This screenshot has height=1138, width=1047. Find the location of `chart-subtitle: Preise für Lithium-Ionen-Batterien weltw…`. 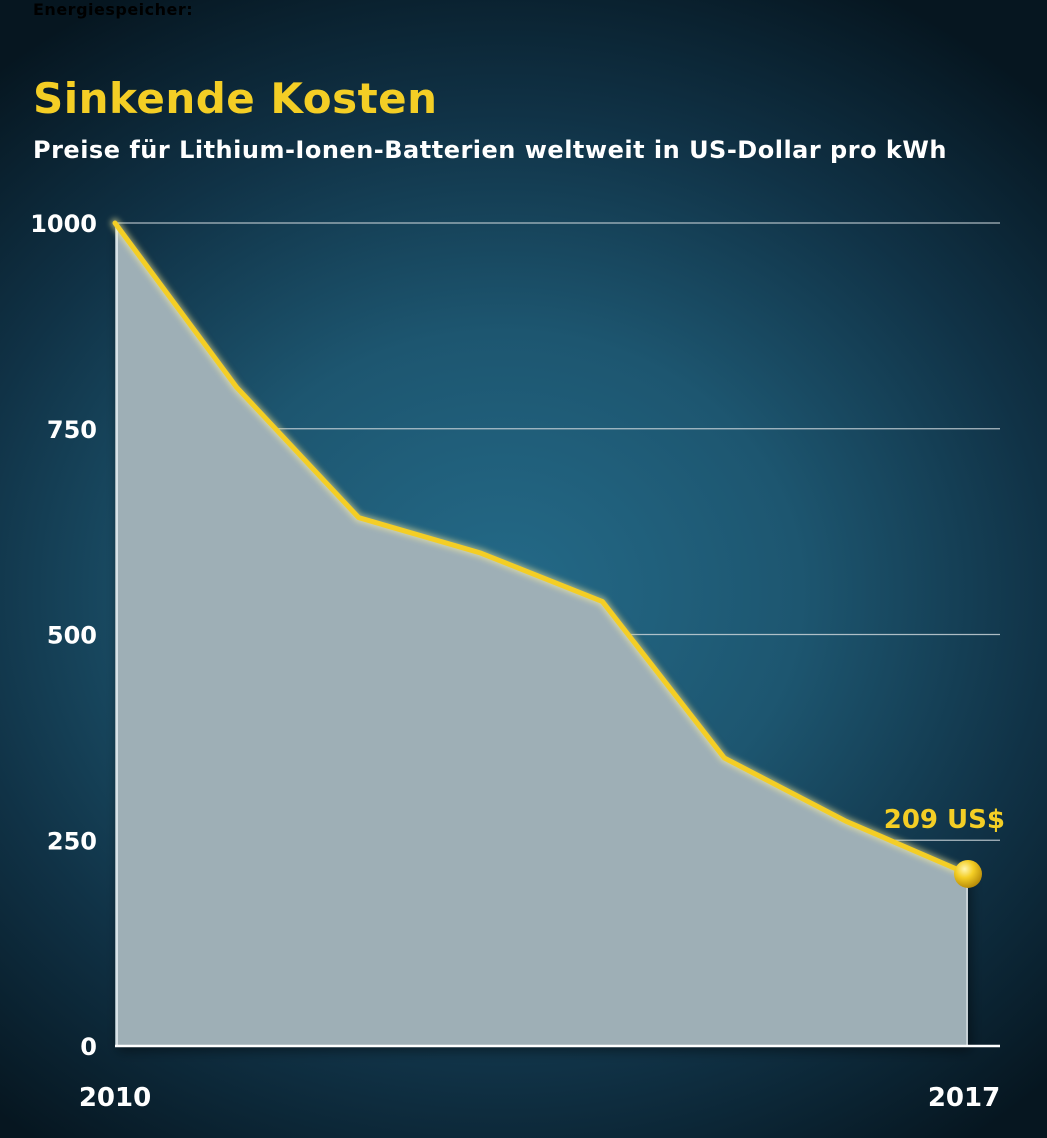

chart-subtitle: Preise für Lithium-Ionen-Batterien weltw… is located at coordinates (490, 150).